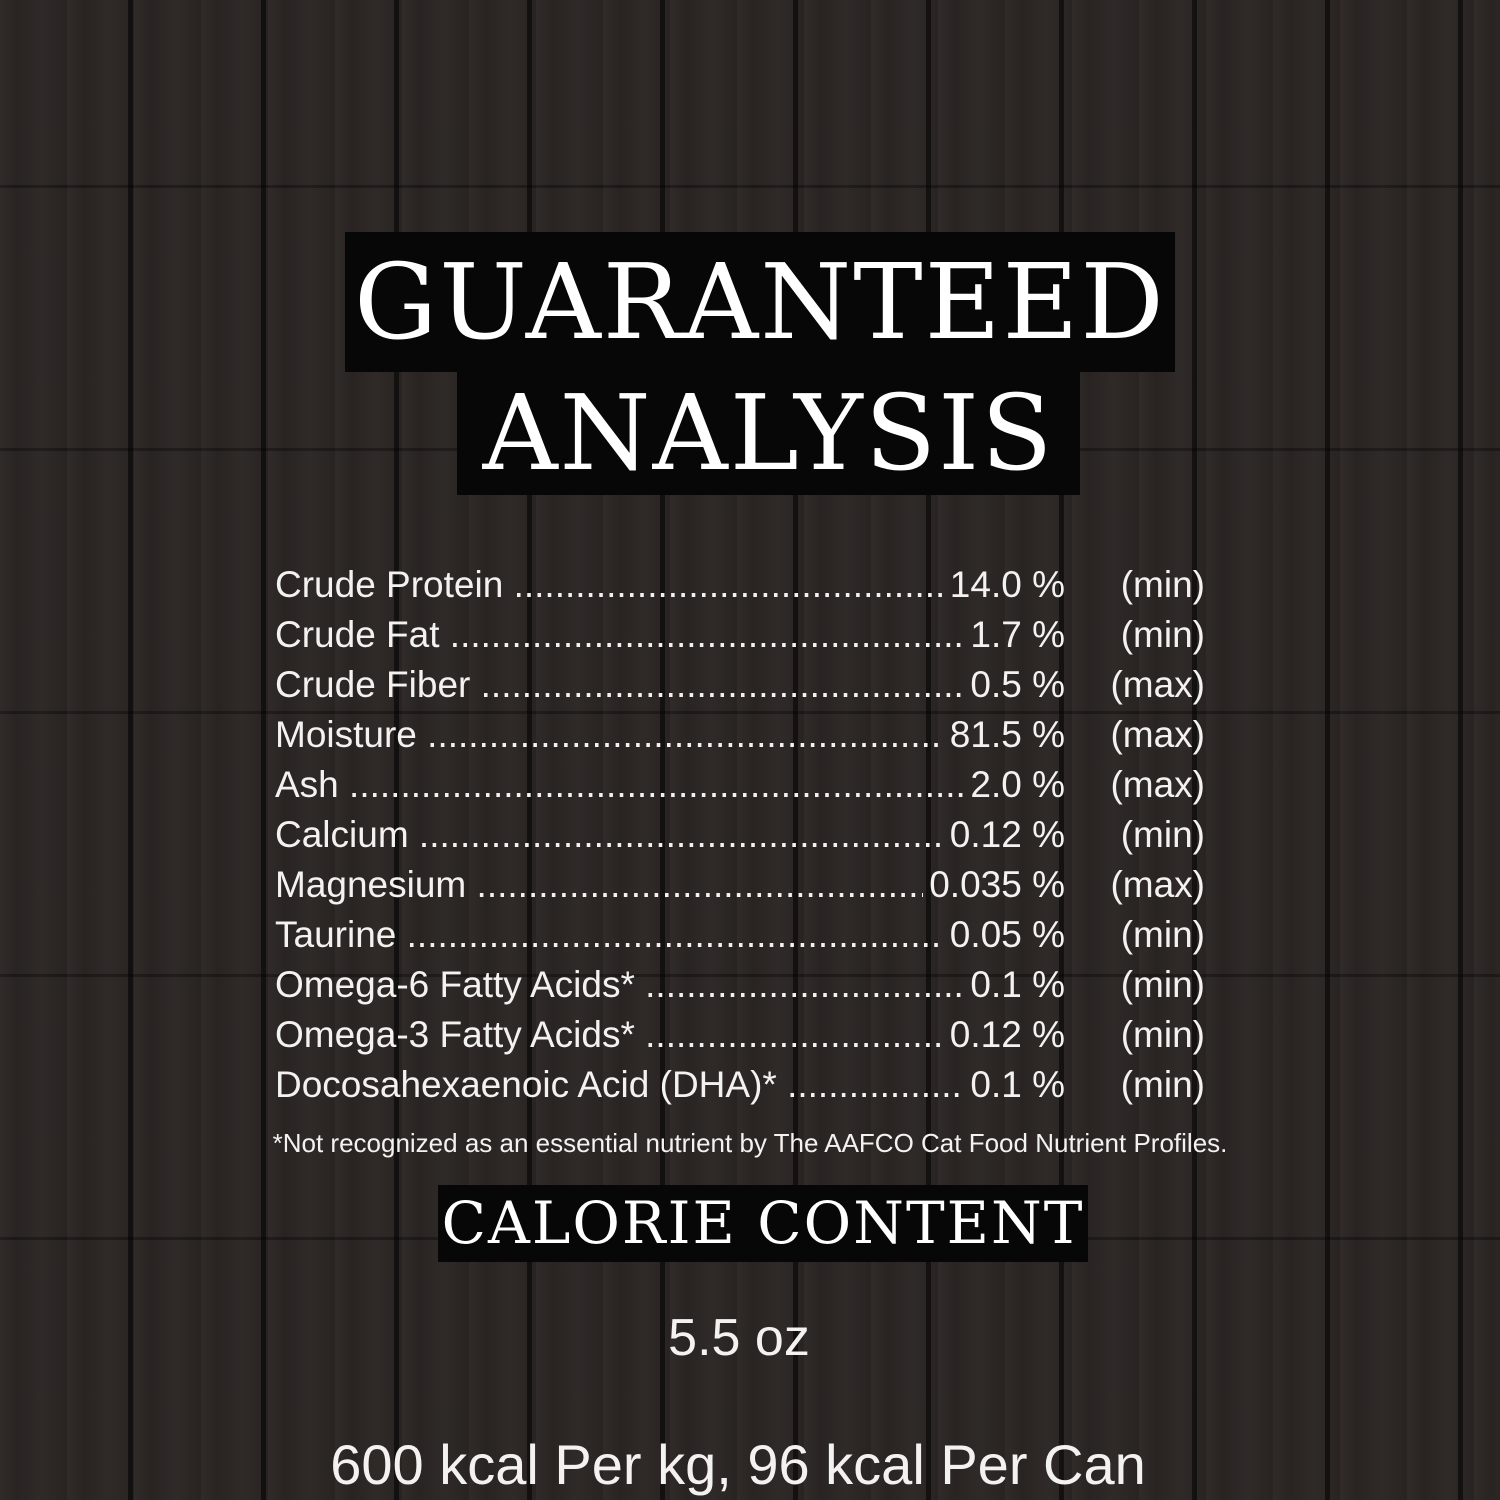  Describe the element at coordinates (740, 635) in the screenshot. I see `table-row: Crude Fat 1.7 % (min)` at that location.